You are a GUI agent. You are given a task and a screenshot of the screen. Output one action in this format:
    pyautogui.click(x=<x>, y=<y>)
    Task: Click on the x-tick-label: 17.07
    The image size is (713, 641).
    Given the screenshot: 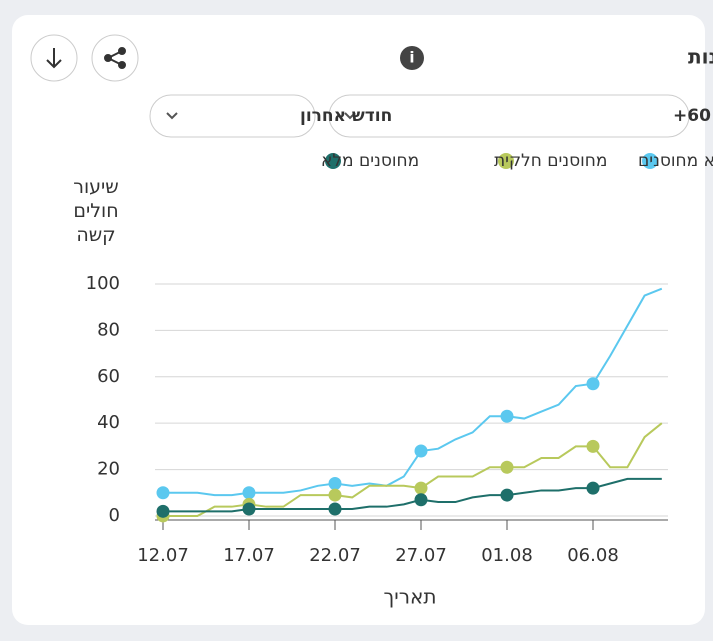 What is the action you would take?
    pyautogui.click(x=249, y=555)
    